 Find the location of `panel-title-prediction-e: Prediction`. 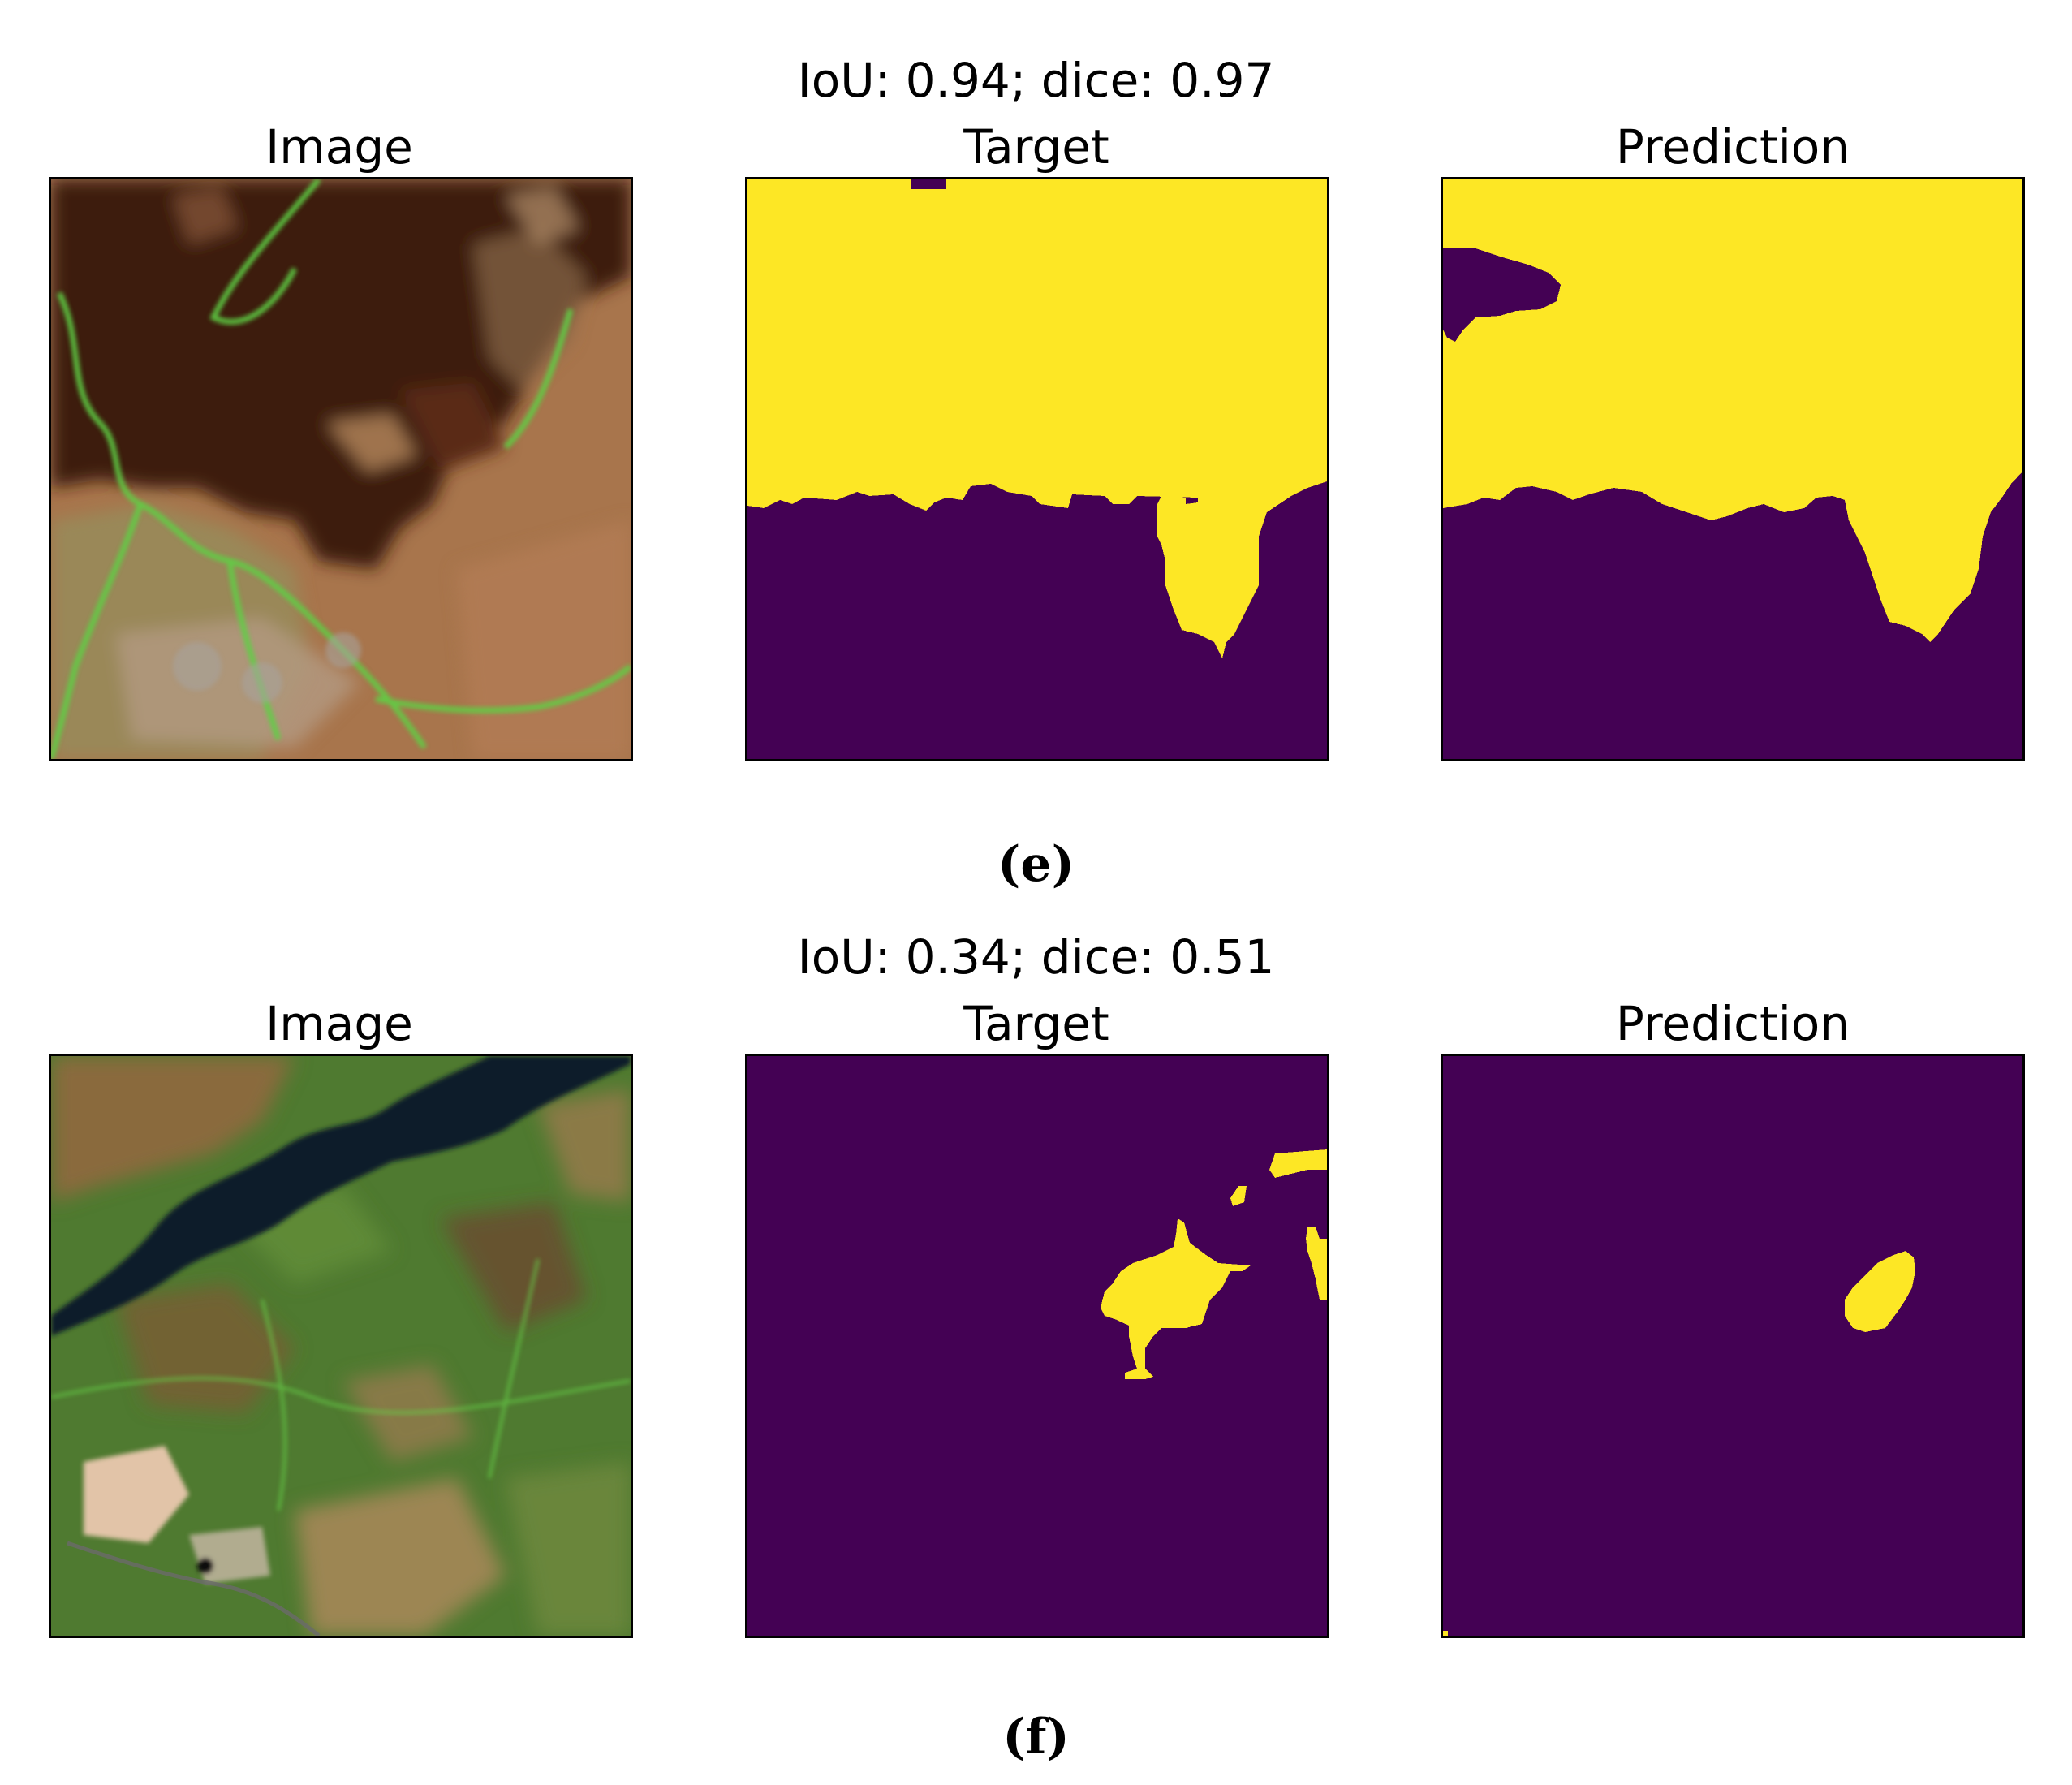

panel-title-prediction-e: Prediction is located at coordinates (1732, 147).